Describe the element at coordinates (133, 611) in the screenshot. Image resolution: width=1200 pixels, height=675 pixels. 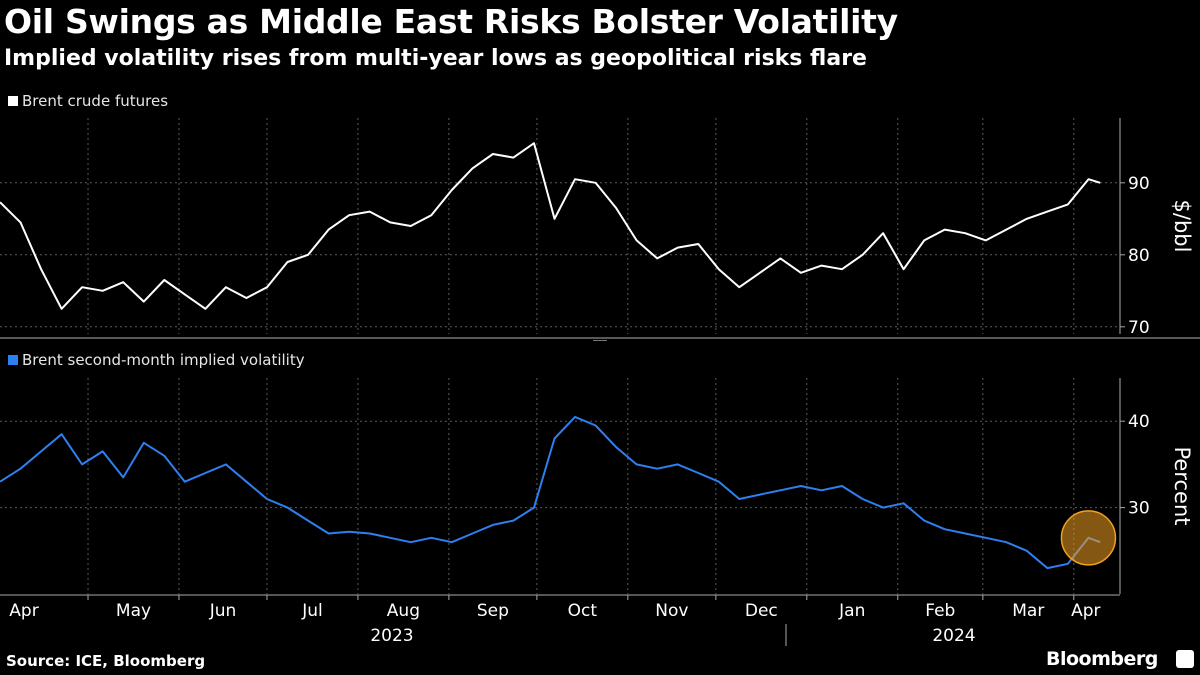
I see `x-tick-label: May` at that location.